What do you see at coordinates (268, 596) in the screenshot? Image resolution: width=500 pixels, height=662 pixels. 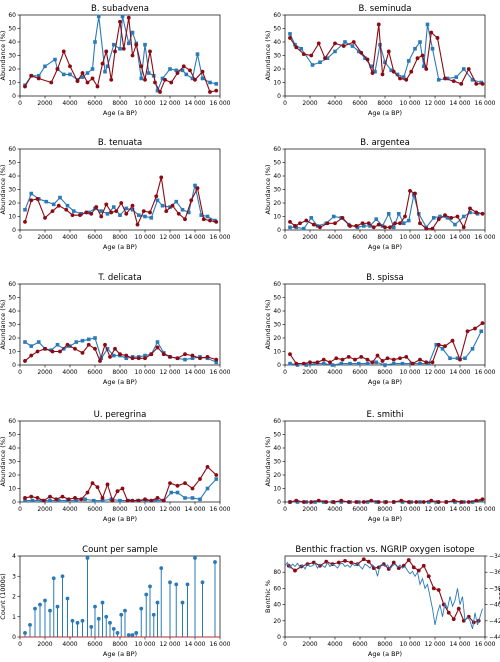 I see `y-axis-label: Benthic %` at bounding box center [268, 596].